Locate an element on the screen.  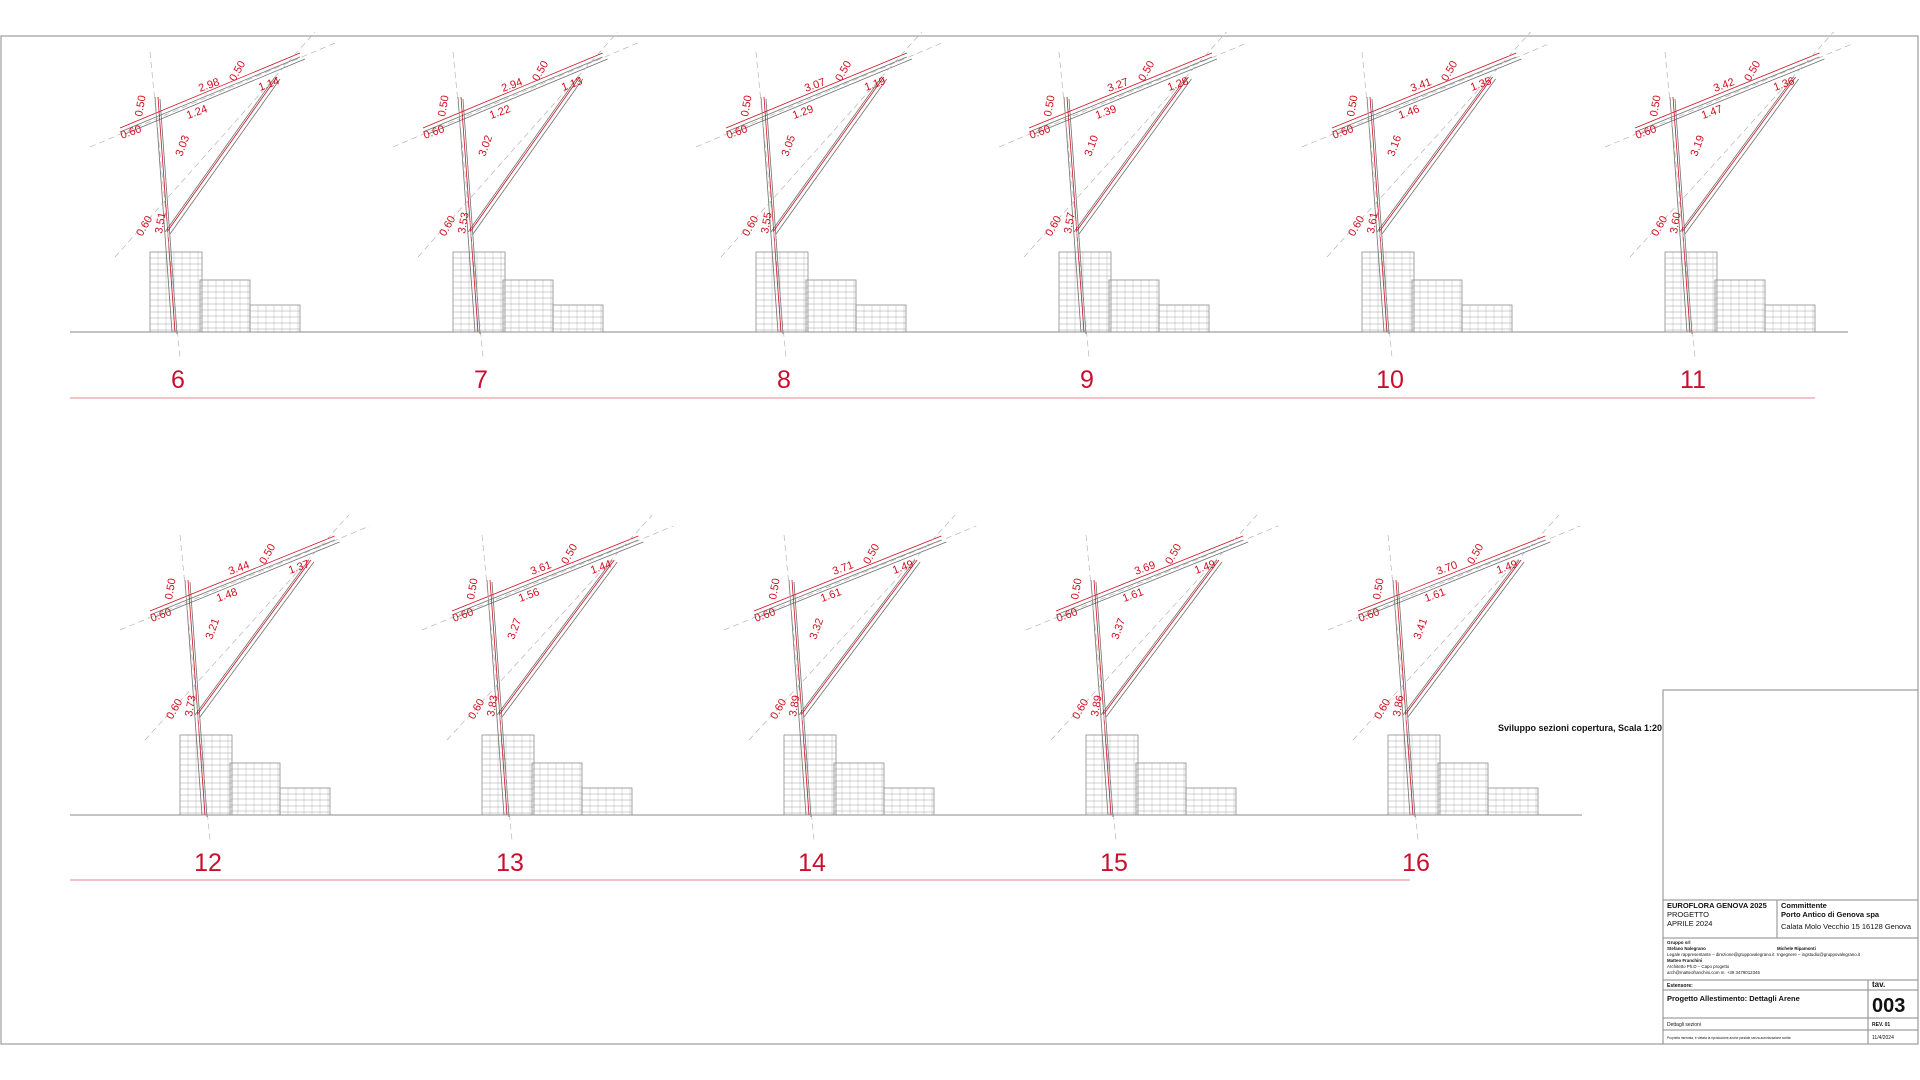
dimension-label: 3.53 is located at coordinates (464, 222).